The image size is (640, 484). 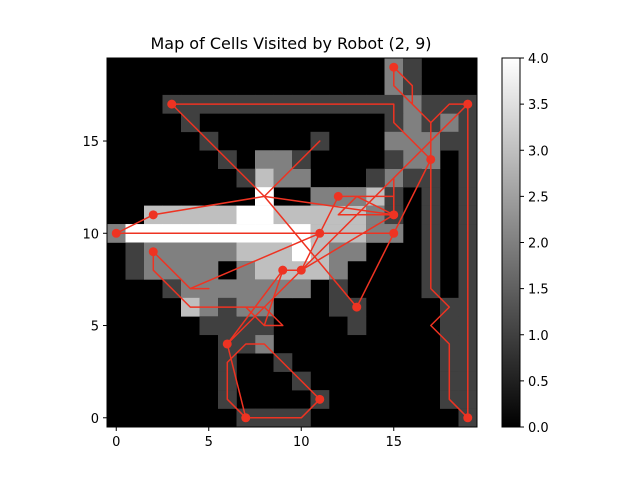 What do you see at coordinates (538, 382) in the screenshot?
I see `colorbar-tick-label: 0.5` at bounding box center [538, 382].